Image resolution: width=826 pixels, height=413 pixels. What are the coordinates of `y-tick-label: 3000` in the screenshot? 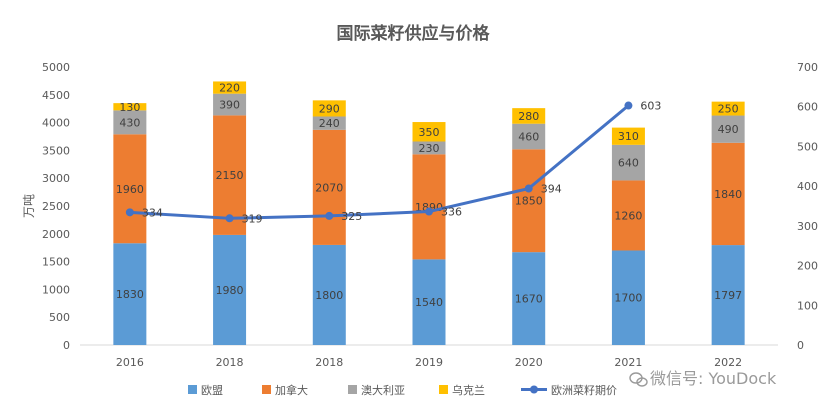 It's located at (56, 178).